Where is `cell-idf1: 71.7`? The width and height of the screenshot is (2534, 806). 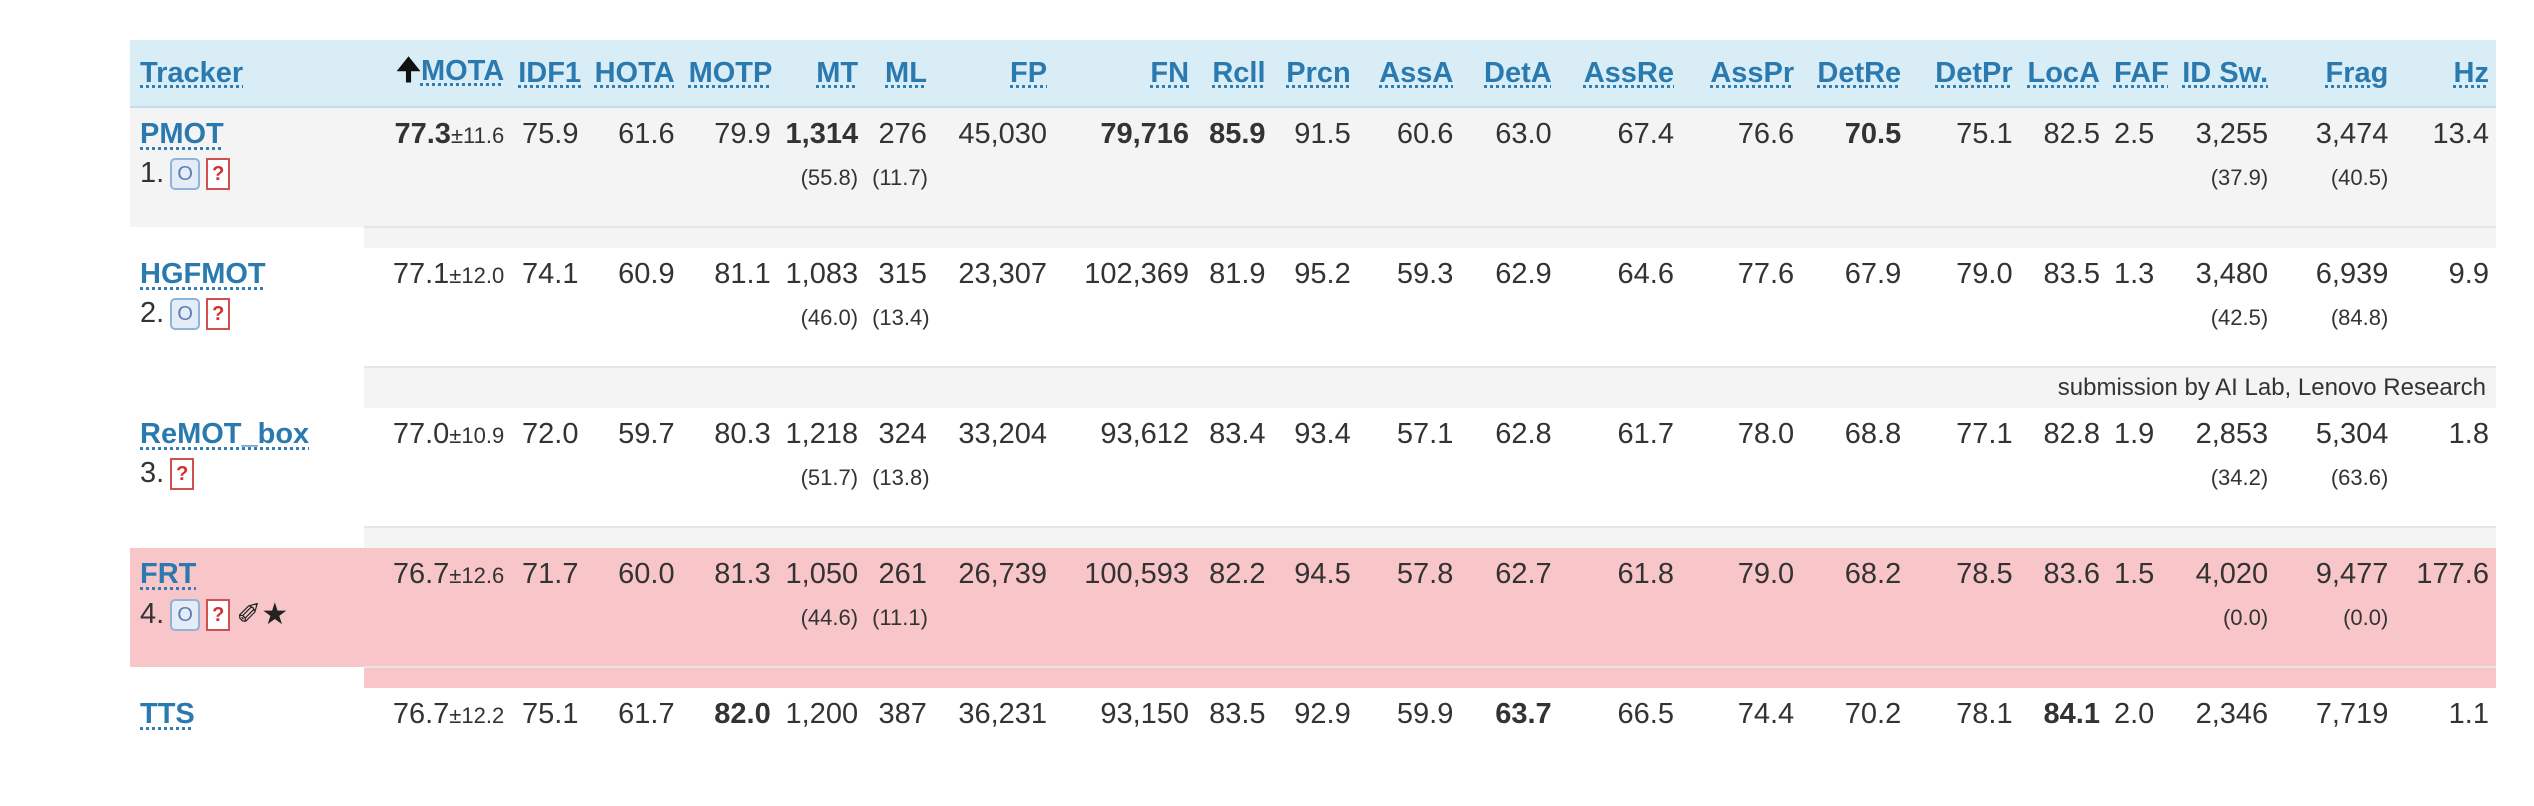
cell-idf1: 71.7 is located at coordinates (548, 607).